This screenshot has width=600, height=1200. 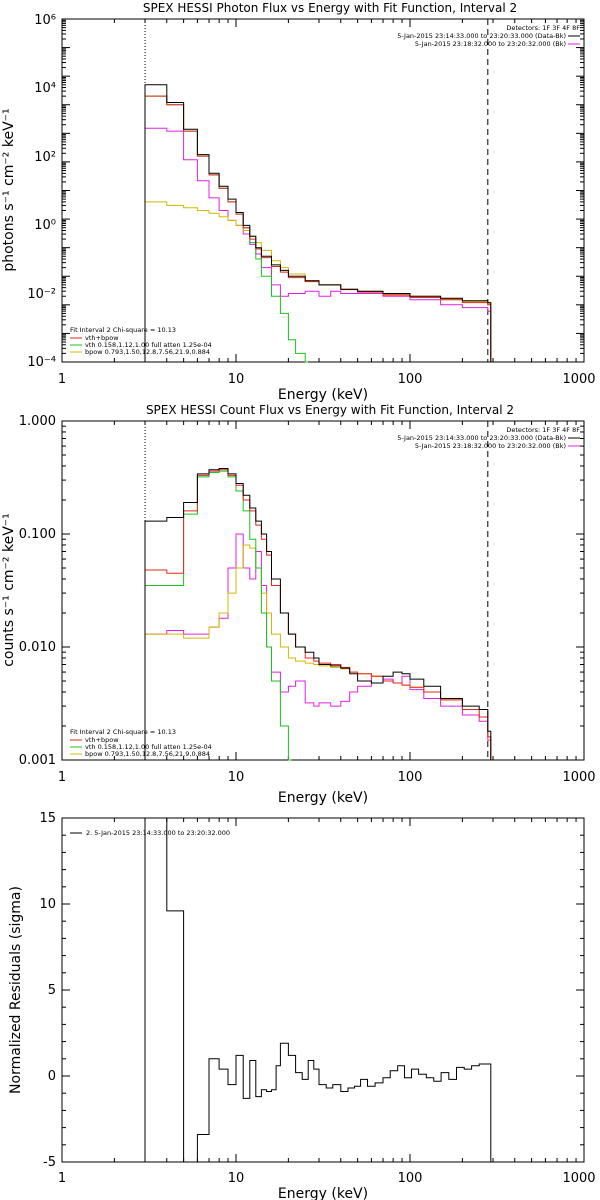 I want to click on count-y-tick: 1.000, so click(x=37, y=421).